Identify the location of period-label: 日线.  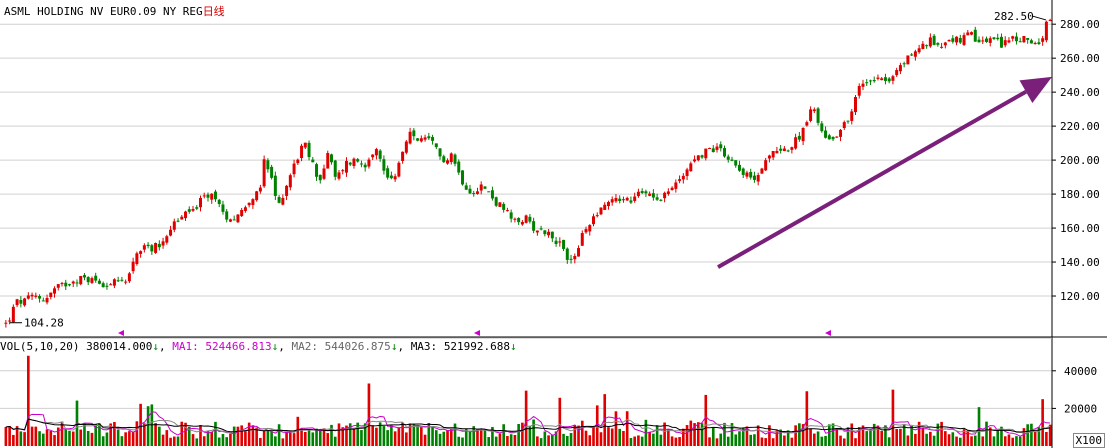
(213, 11).